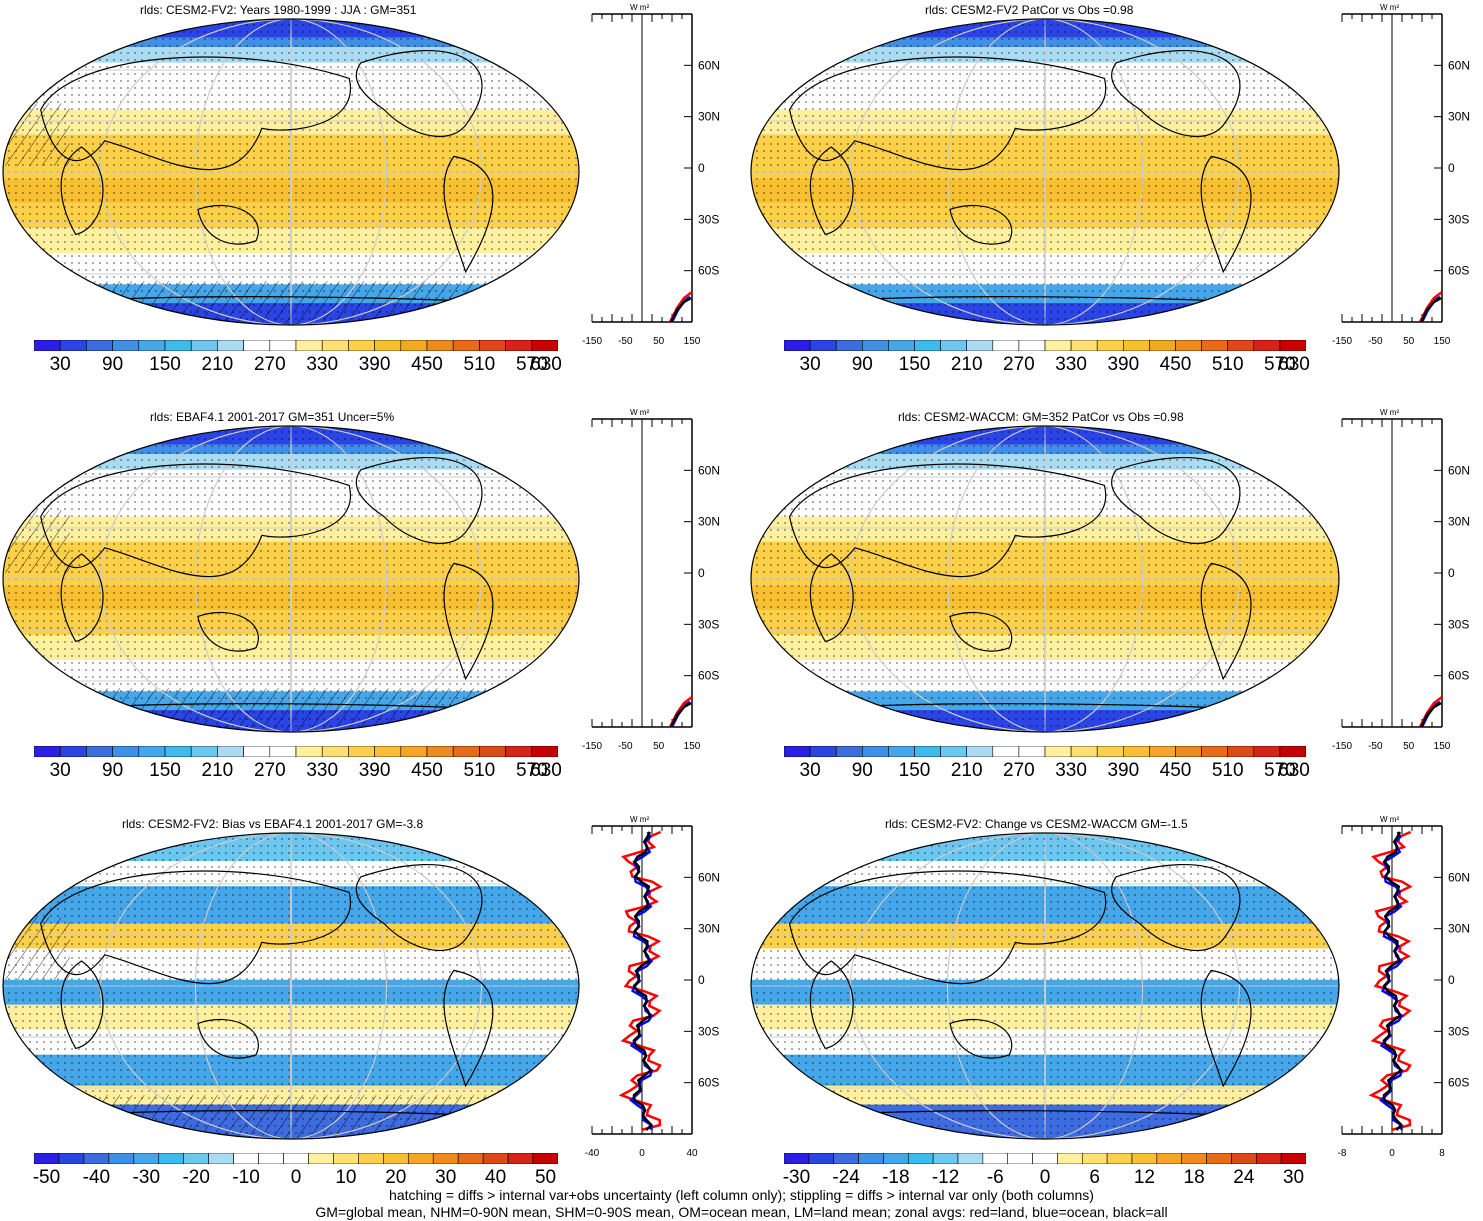 The image size is (1483, 1221). Describe the element at coordinates (196, 1177) in the screenshot. I see `colorbar-tick-label: -20` at that location.